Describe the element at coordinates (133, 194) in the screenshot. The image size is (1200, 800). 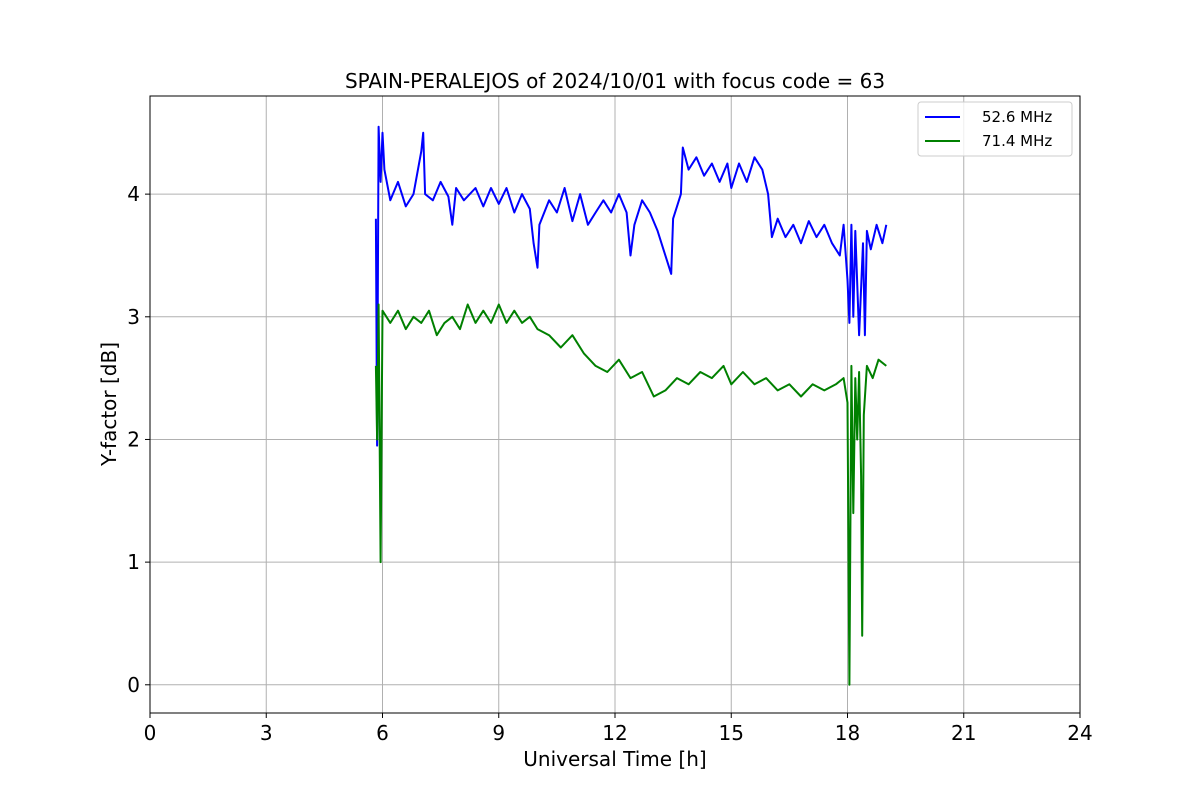
I see `y-tick-label: 4` at that location.